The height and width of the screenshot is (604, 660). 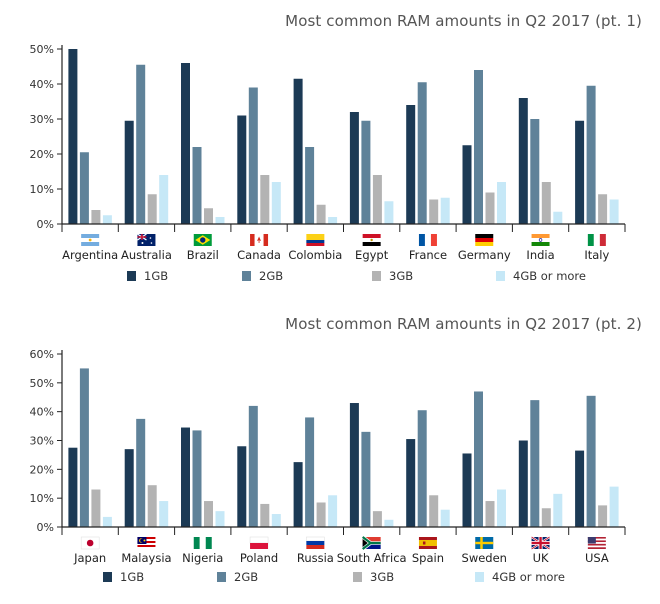 I want to click on colombia-flag-icon, so click(x=315, y=240).